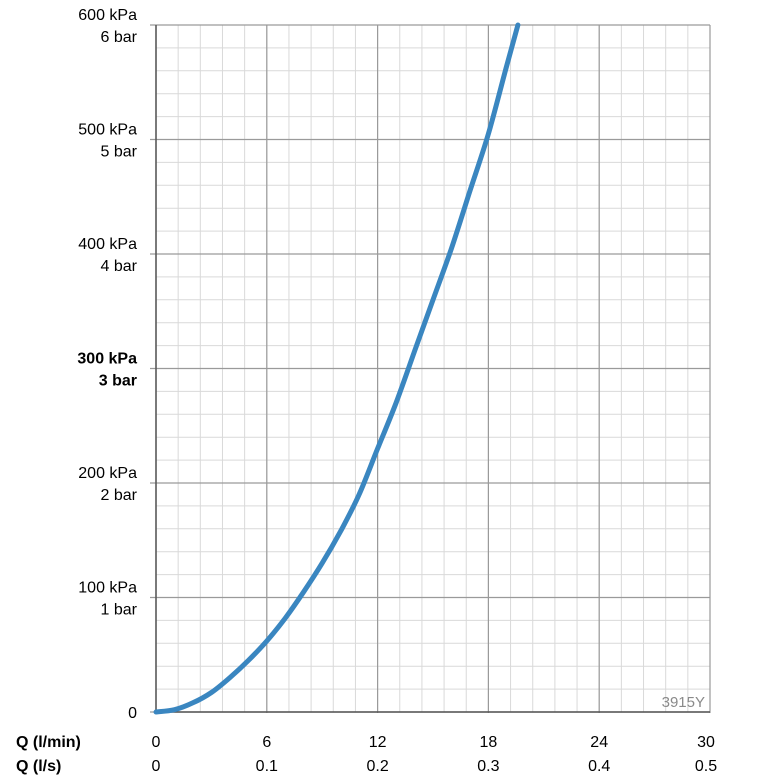 This screenshot has width=778, height=778. What do you see at coordinates (119, 266) in the screenshot?
I see `y-tick-label-bar: 4 bar` at bounding box center [119, 266].